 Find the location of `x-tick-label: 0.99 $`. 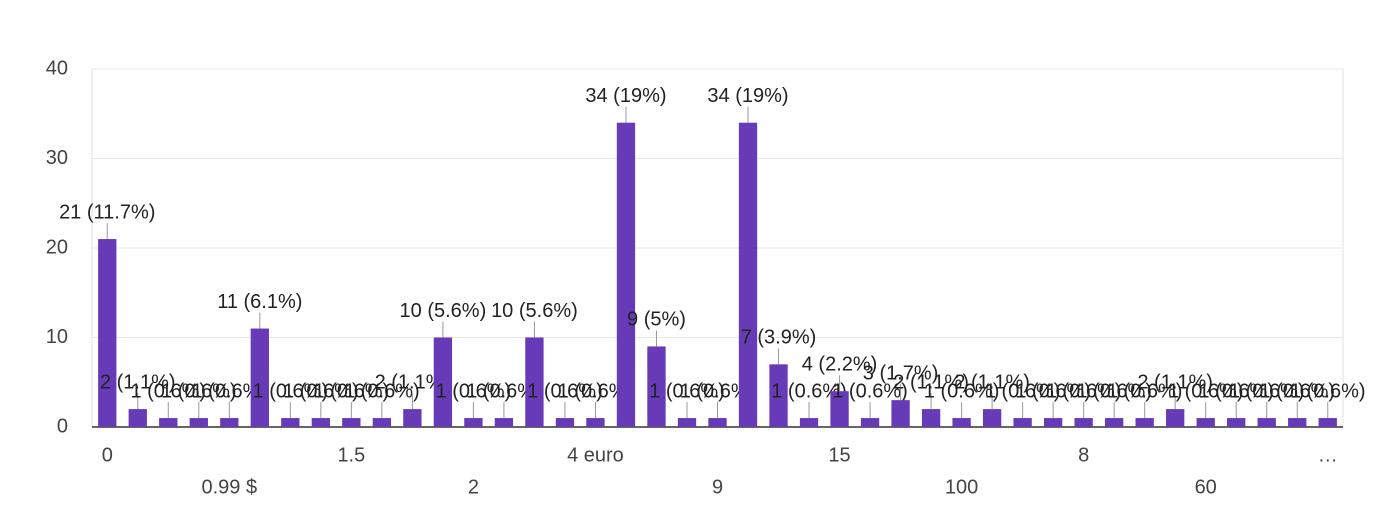

x-tick-label: 0.99 $ is located at coordinates (230, 487).